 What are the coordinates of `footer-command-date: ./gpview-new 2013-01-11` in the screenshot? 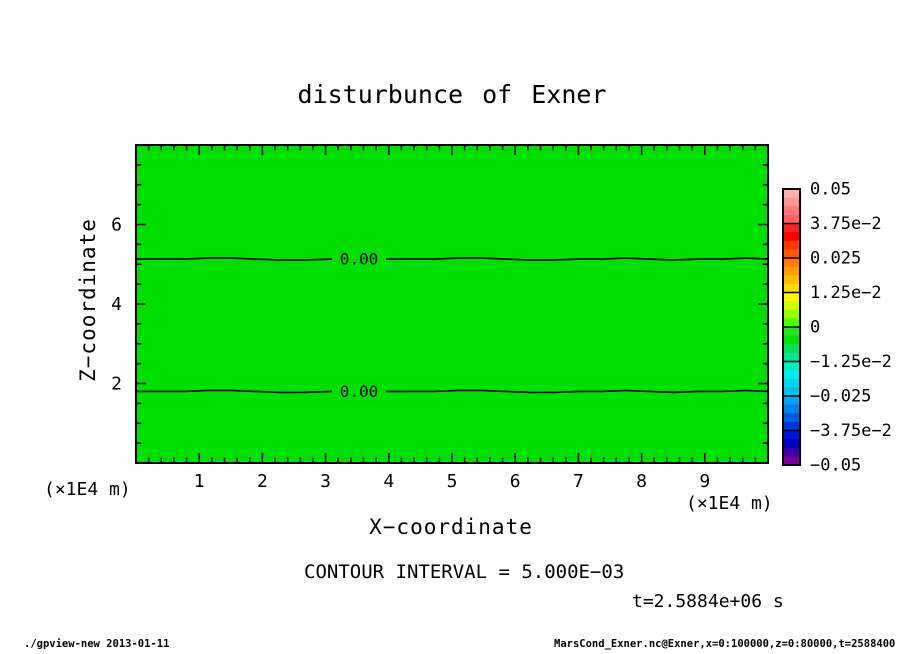 It's located at (97, 644).